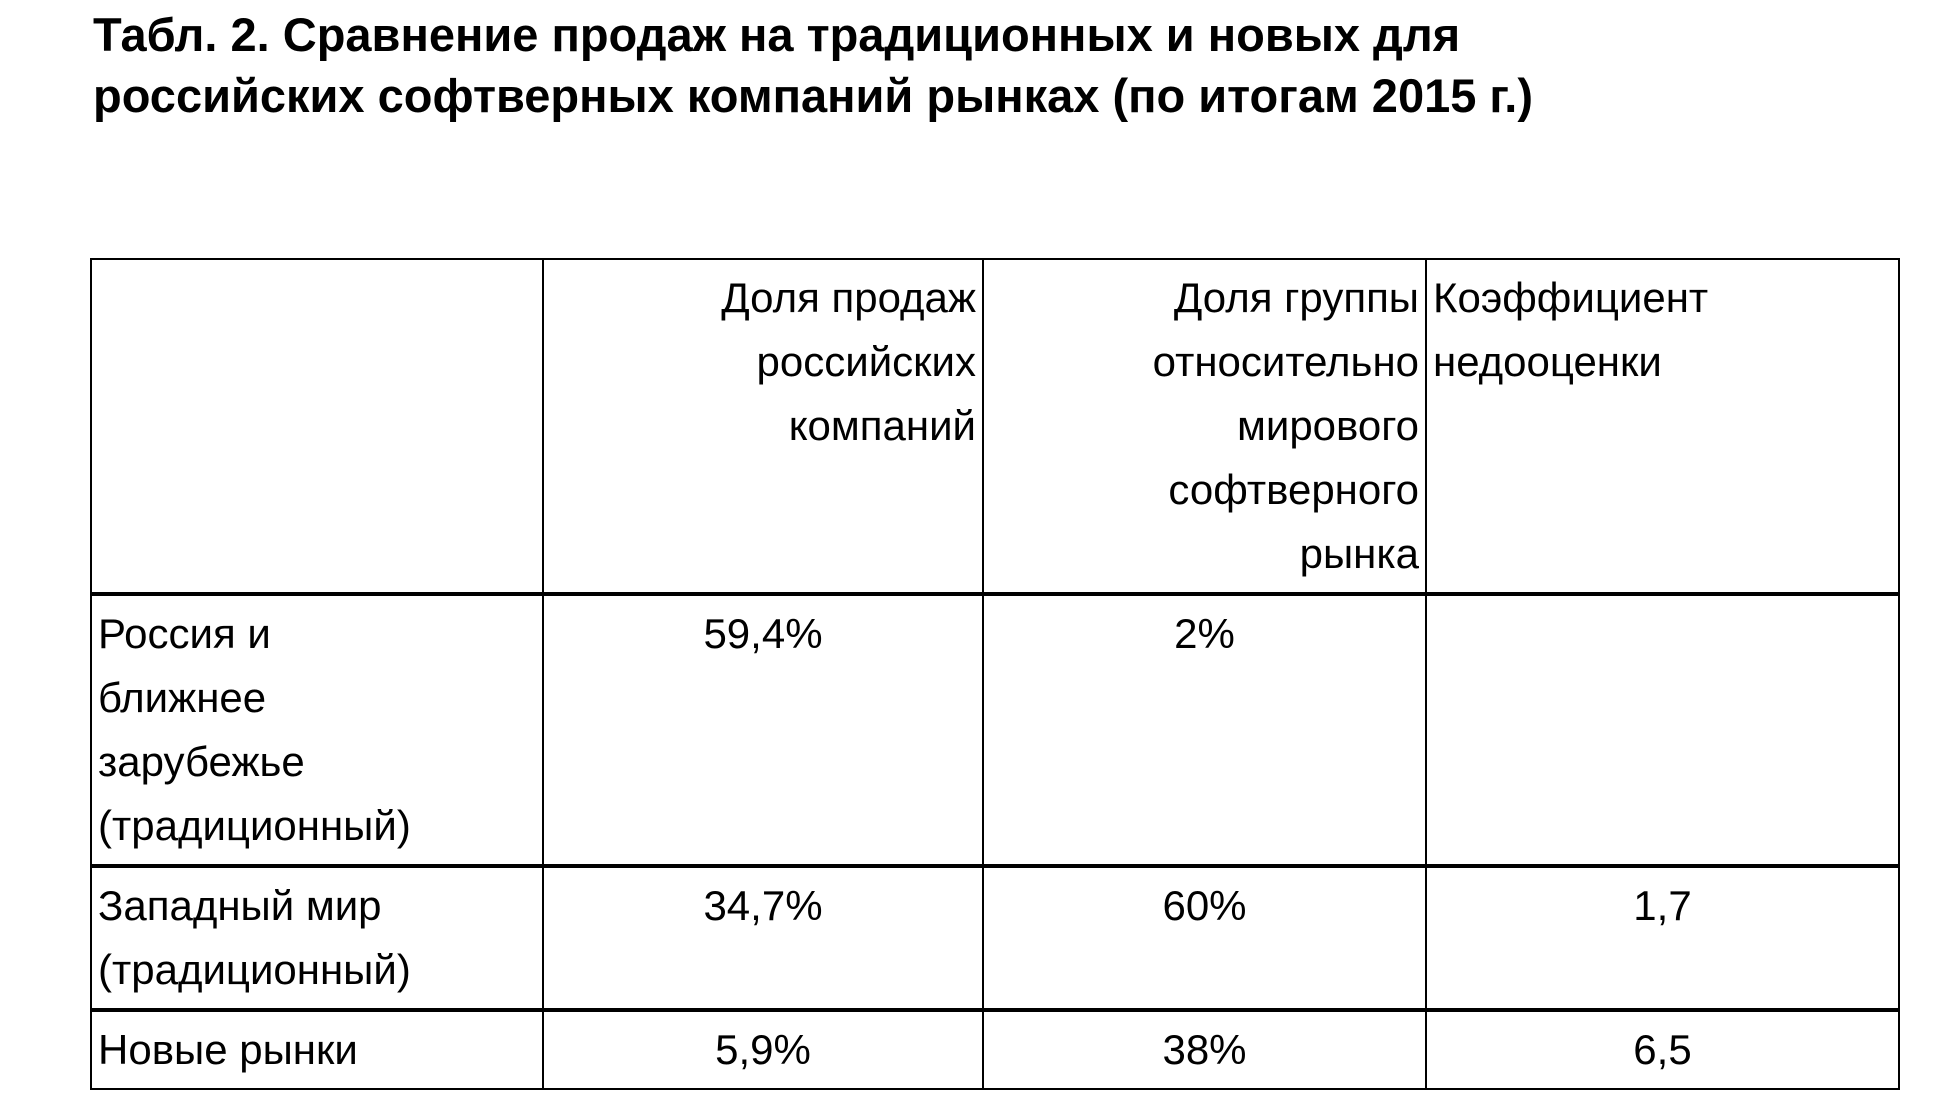 The width and height of the screenshot is (1960, 1119). I want to click on sales-share-cell: 5,9%, so click(763, 1049).